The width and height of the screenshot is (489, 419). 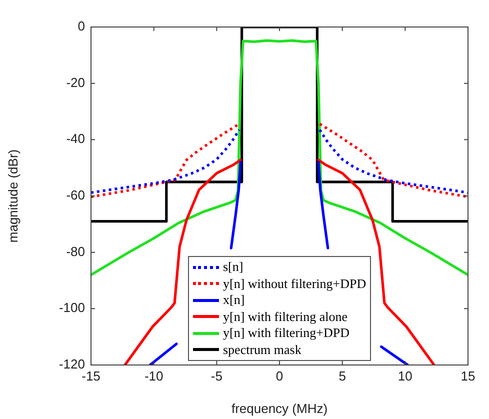 I want to click on y-tick-label: -20, so click(x=75, y=82).